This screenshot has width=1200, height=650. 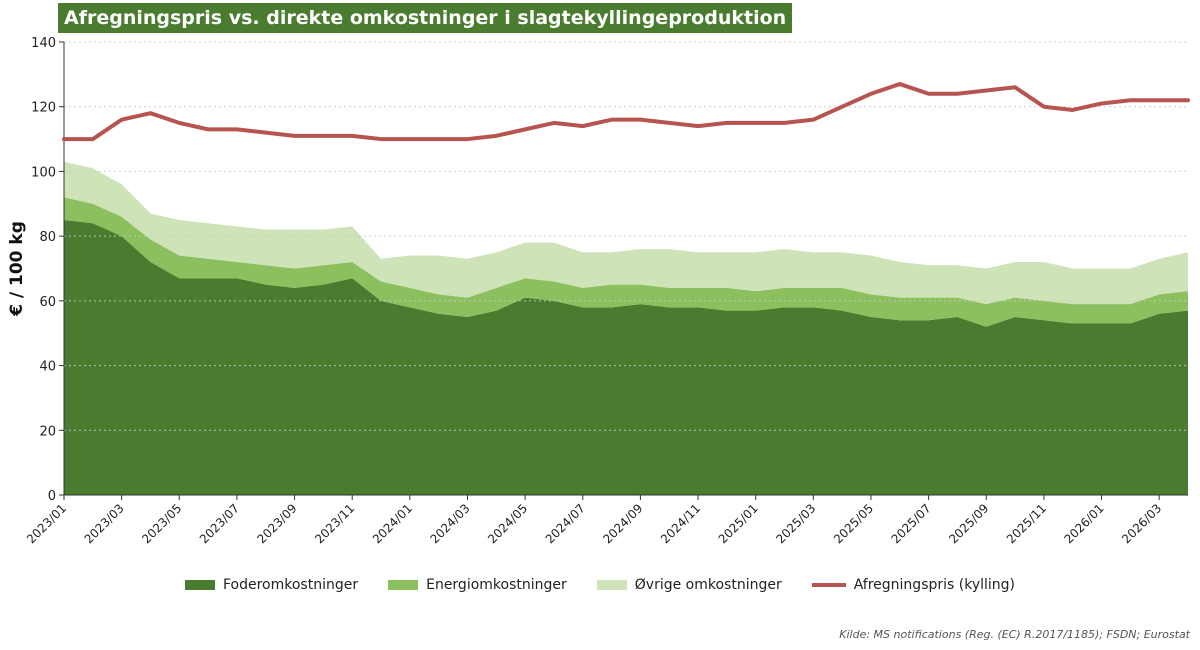 I want to click on y-tick-label: 60, so click(x=47, y=302).